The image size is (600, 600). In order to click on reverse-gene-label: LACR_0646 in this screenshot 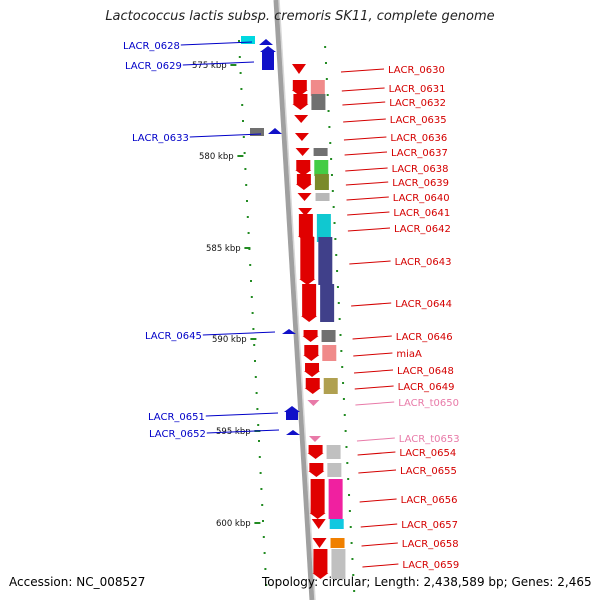, I will do `click(424, 337)`.